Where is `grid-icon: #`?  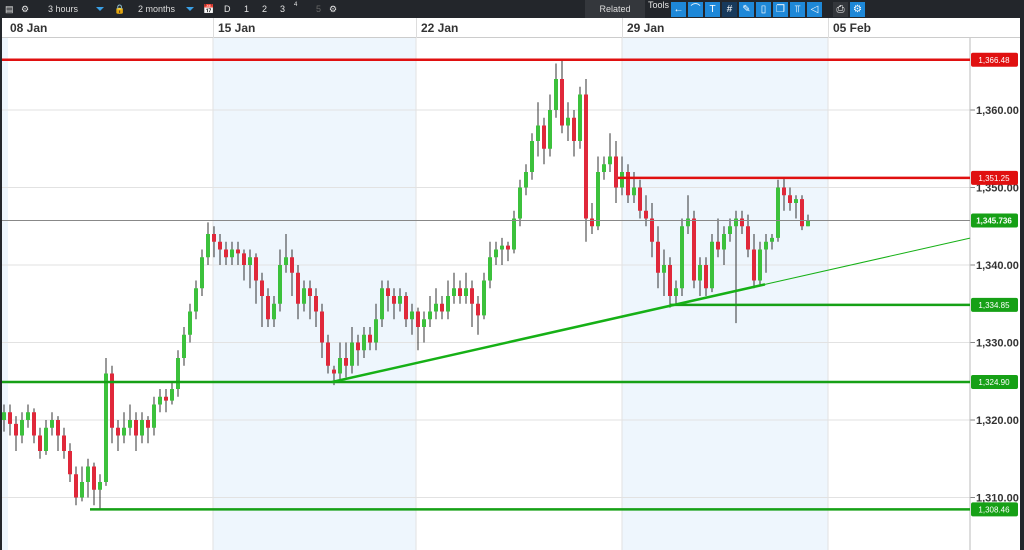
grid-icon: # is located at coordinates (729, 9).